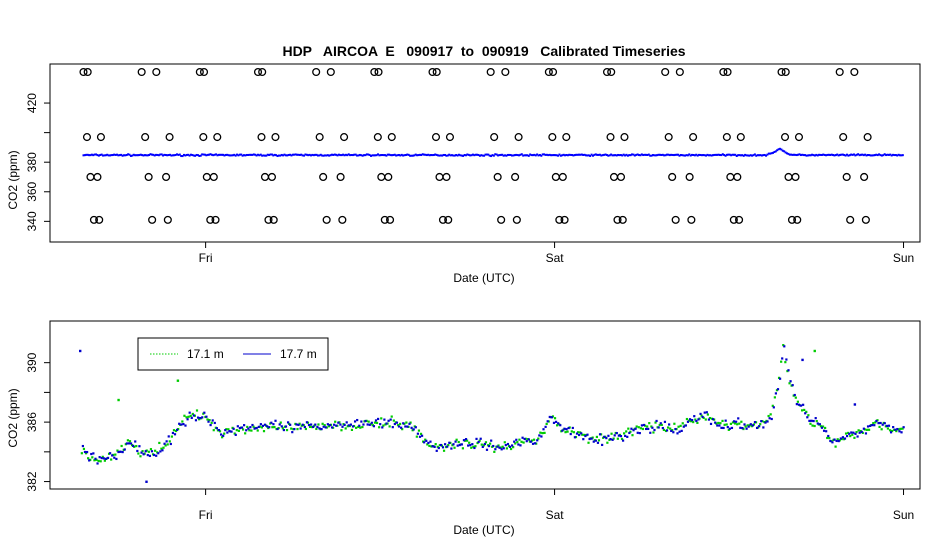  Describe the element at coordinates (205, 354) in the screenshot. I see `legend-label-17-1-m: 17.1 m` at that location.